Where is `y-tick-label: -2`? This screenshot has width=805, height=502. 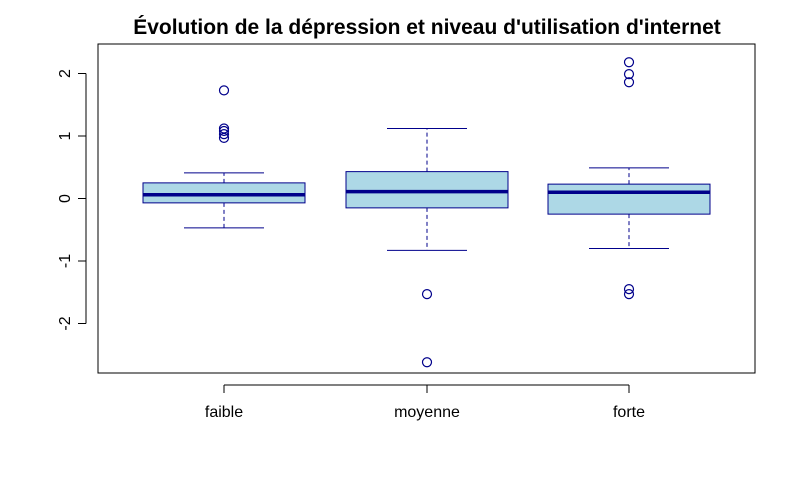
y-tick-label: -2 is located at coordinates (65, 323).